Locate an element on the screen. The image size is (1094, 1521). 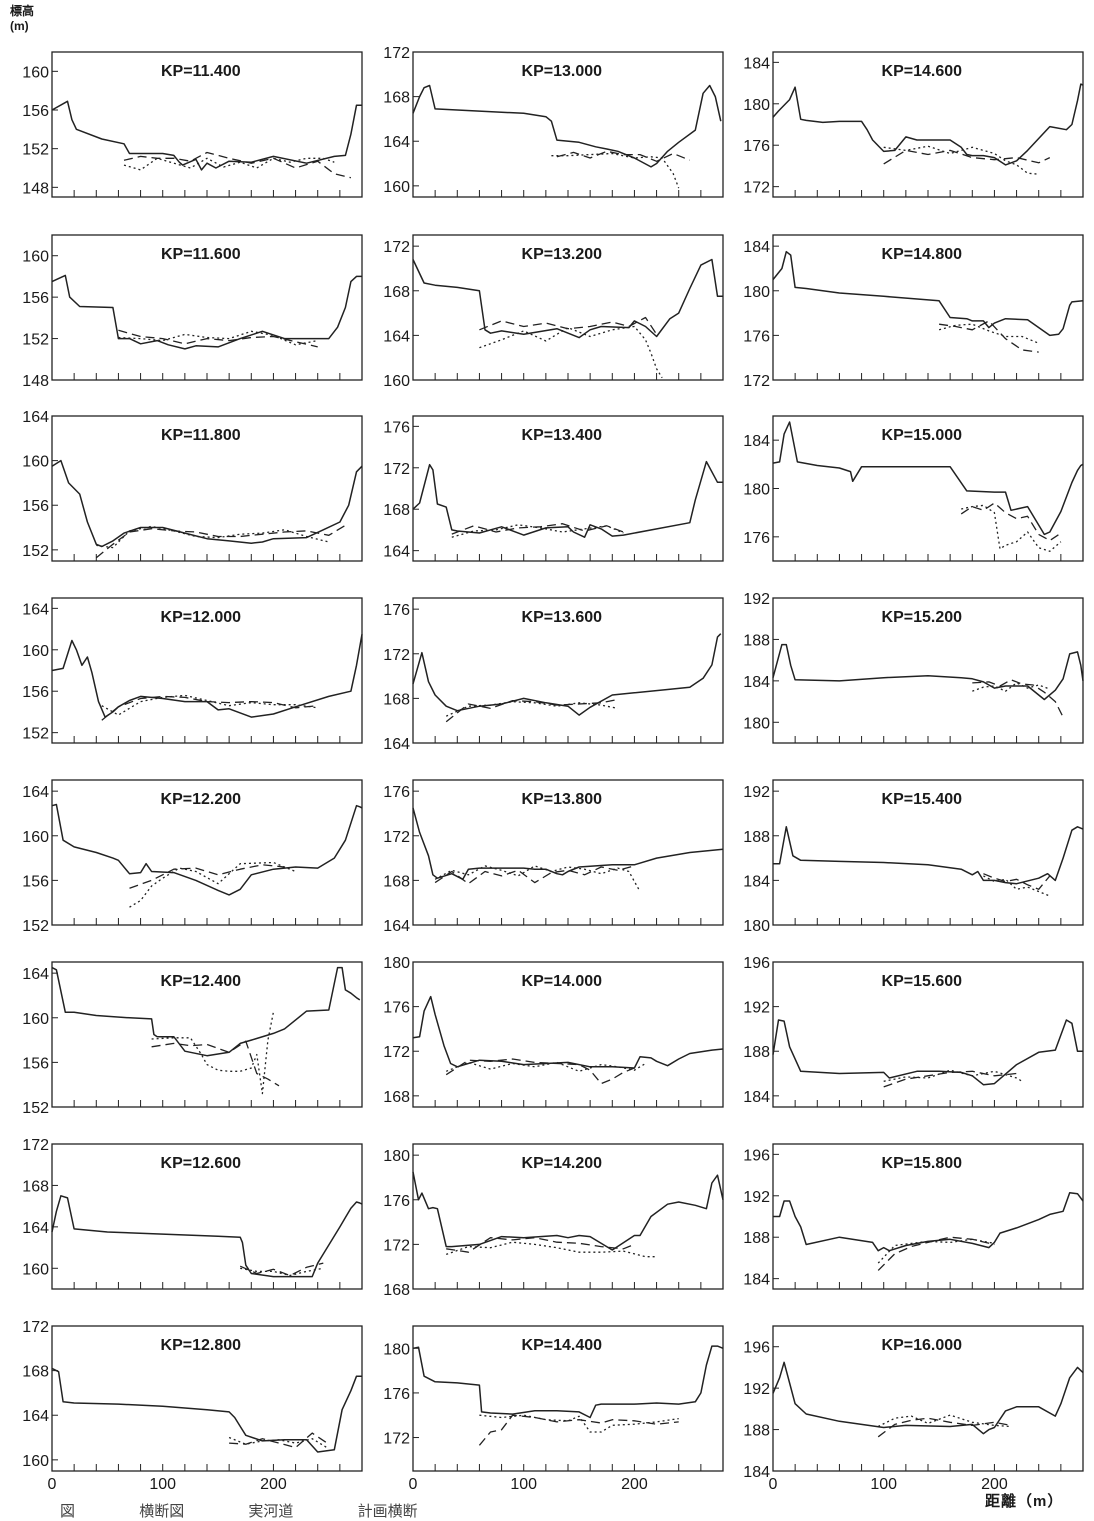
panel-title: KP=11.800 is located at coordinates (201, 435).